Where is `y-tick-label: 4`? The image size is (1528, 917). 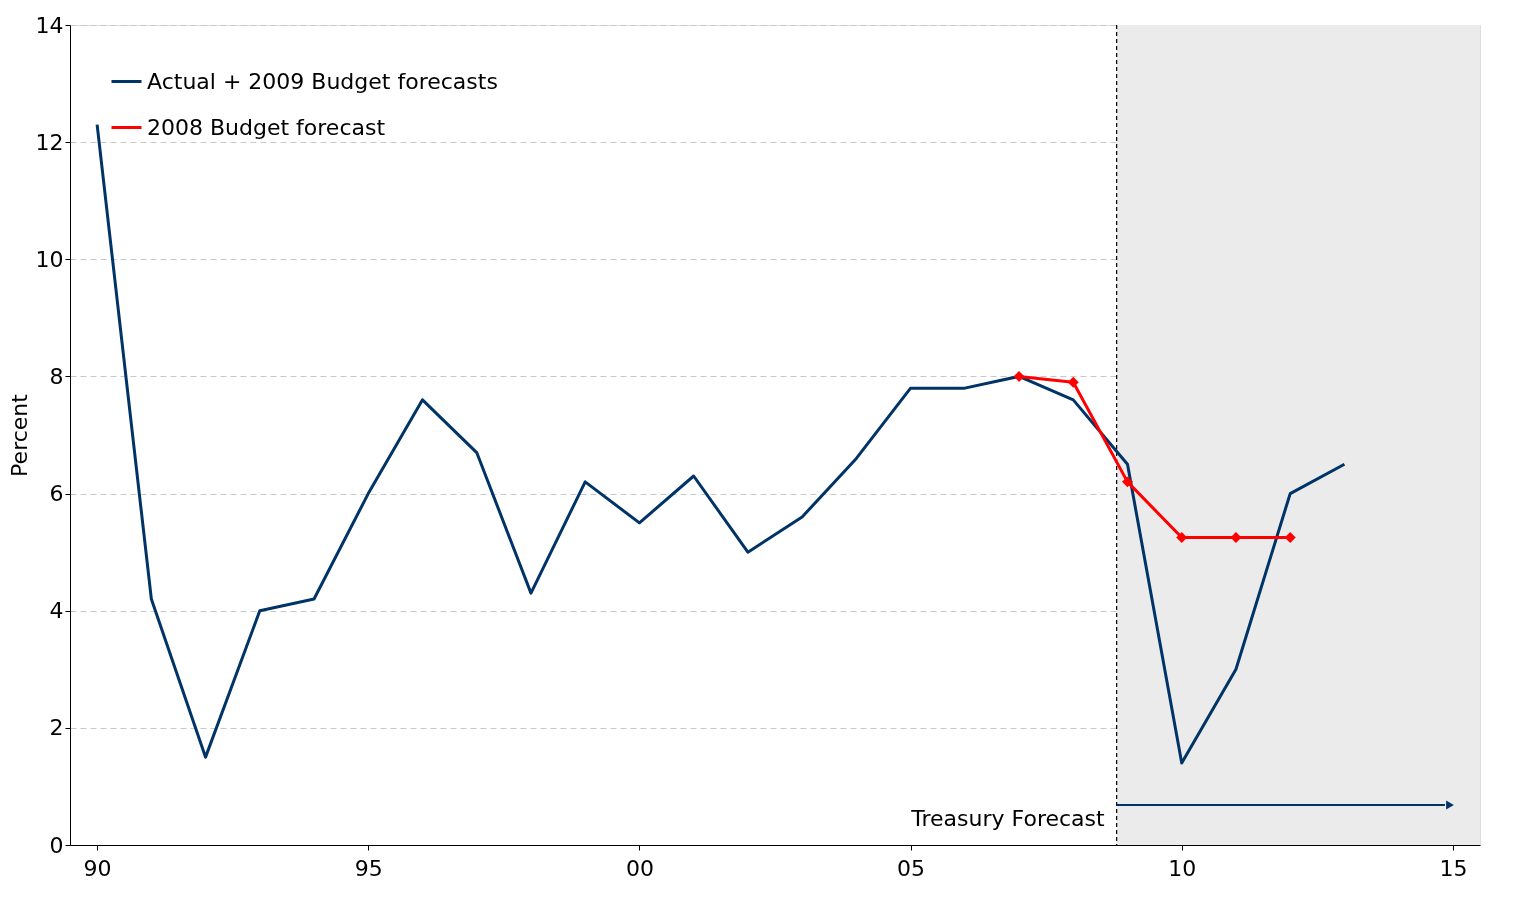
y-tick-label: 4 is located at coordinates (56, 611).